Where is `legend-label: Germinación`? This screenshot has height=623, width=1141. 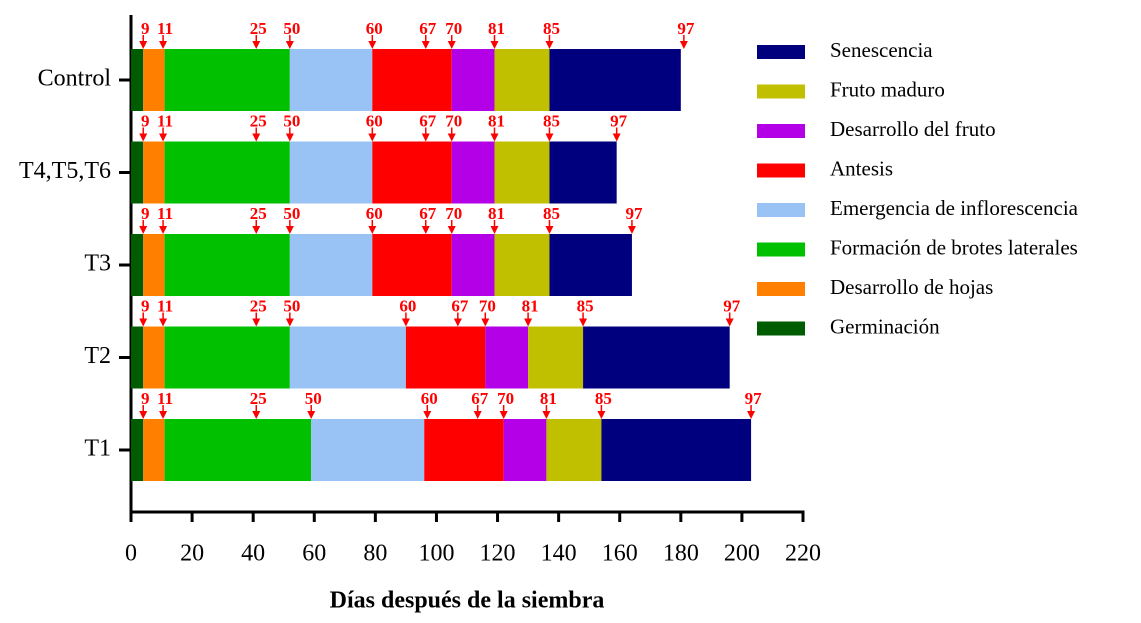 legend-label: Germinación is located at coordinates (885, 326).